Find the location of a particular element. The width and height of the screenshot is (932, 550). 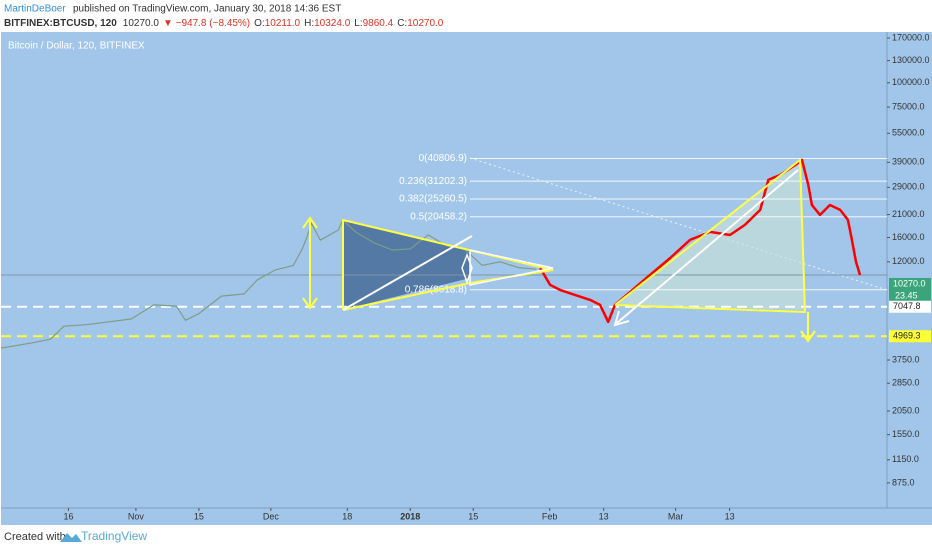

ohlc-value: 10324.0 is located at coordinates (332, 23).